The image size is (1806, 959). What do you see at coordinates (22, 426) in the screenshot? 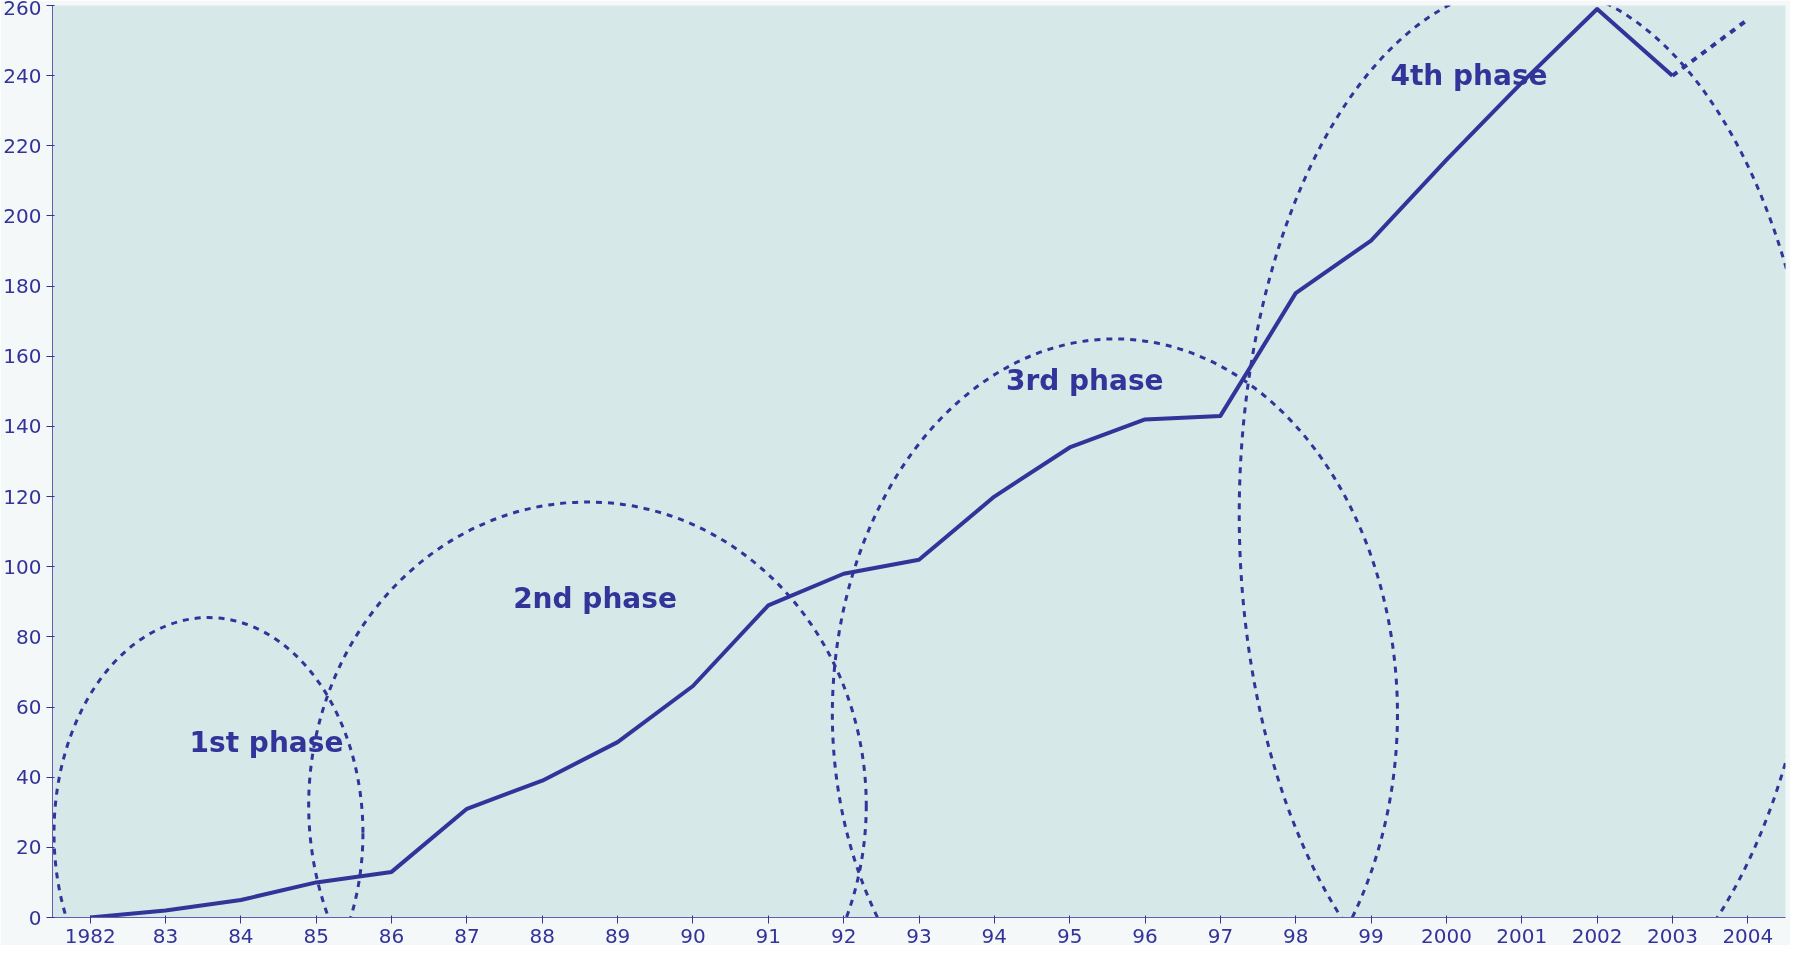
I see `y-tick-label: 140` at bounding box center [22, 426].